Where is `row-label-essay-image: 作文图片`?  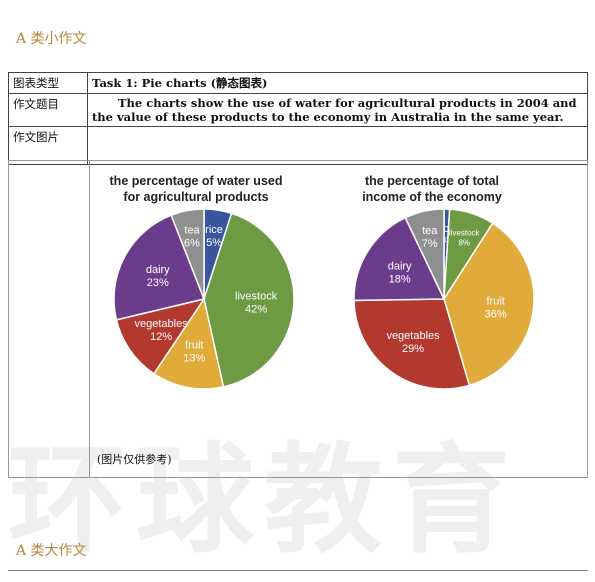
row-label-essay-image: 作文图片 is located at coordinates (48, 145).